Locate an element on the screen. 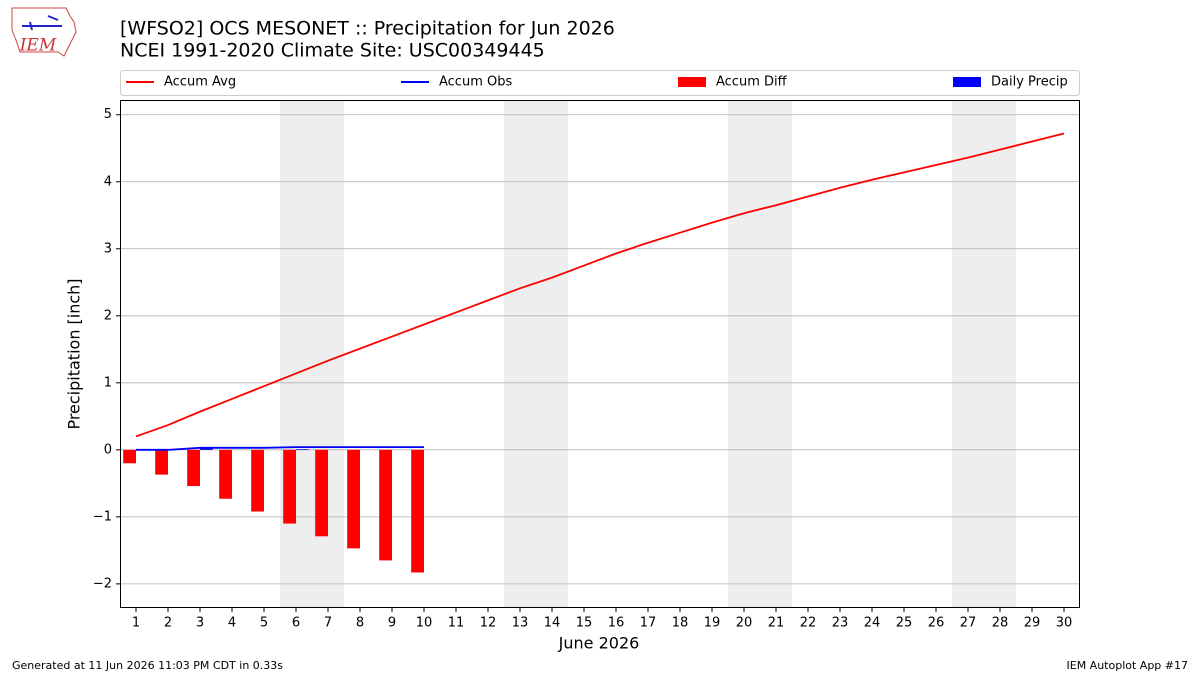 The image size is (1200, 675). x-tick-label: 20 is located at coordinates (744, 623).